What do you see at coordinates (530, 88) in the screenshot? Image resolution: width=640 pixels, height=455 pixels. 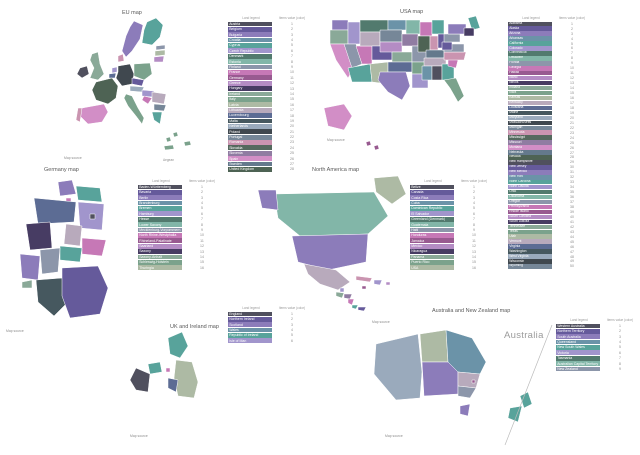 I see `legend-swatch: Indiana` at bounding box center [530, 88].